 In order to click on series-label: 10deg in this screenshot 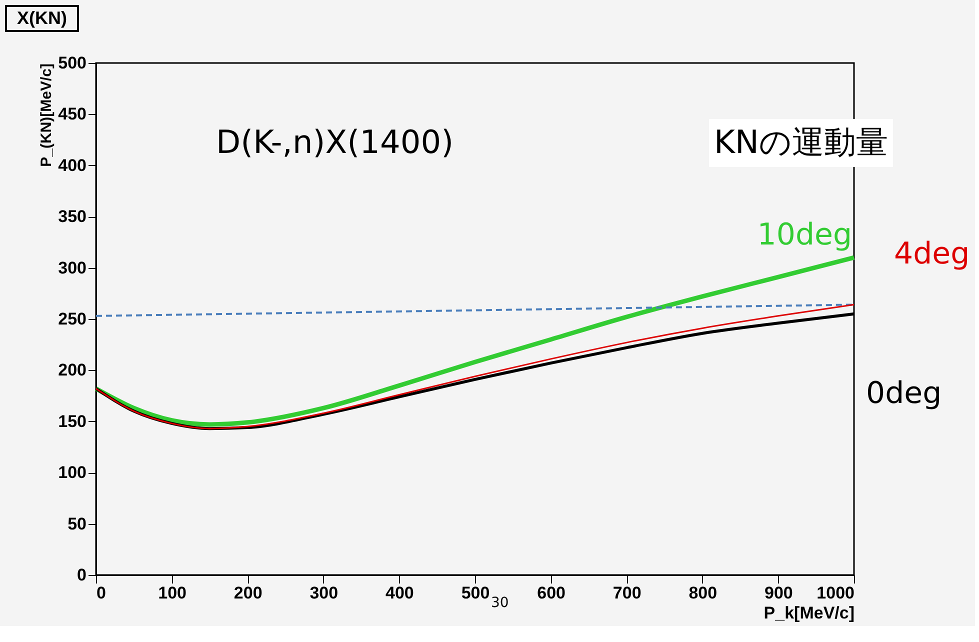, I will do `click(804, 235)`.